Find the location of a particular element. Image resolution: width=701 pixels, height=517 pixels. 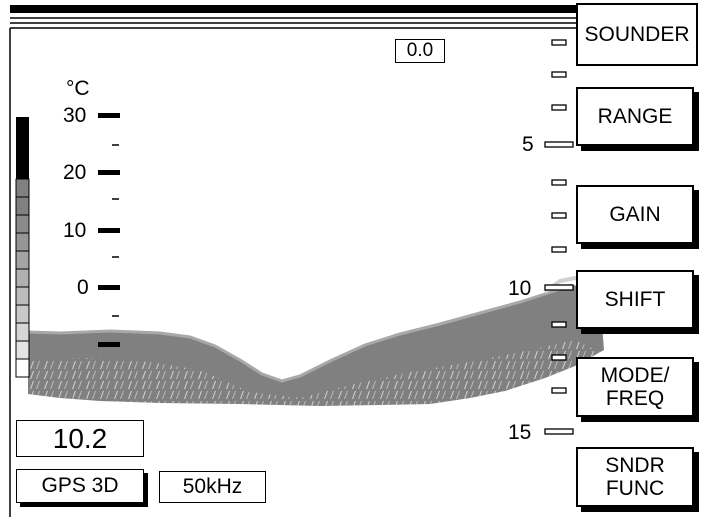

range-softkey: RANGE is located at coordinates (635, 116).